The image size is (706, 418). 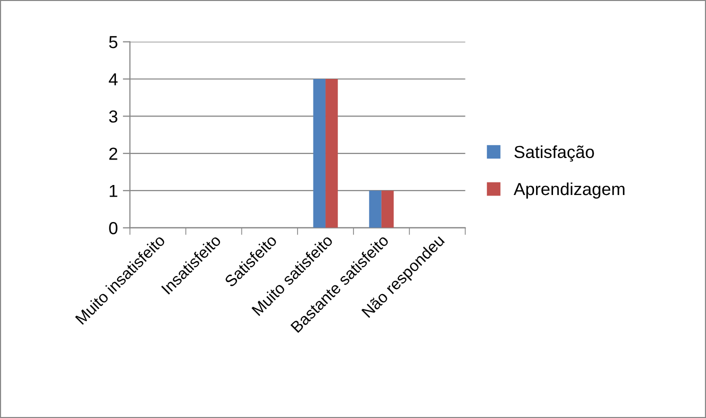 I want to click on y-tick-label: 4, so click(x=113, y=79).